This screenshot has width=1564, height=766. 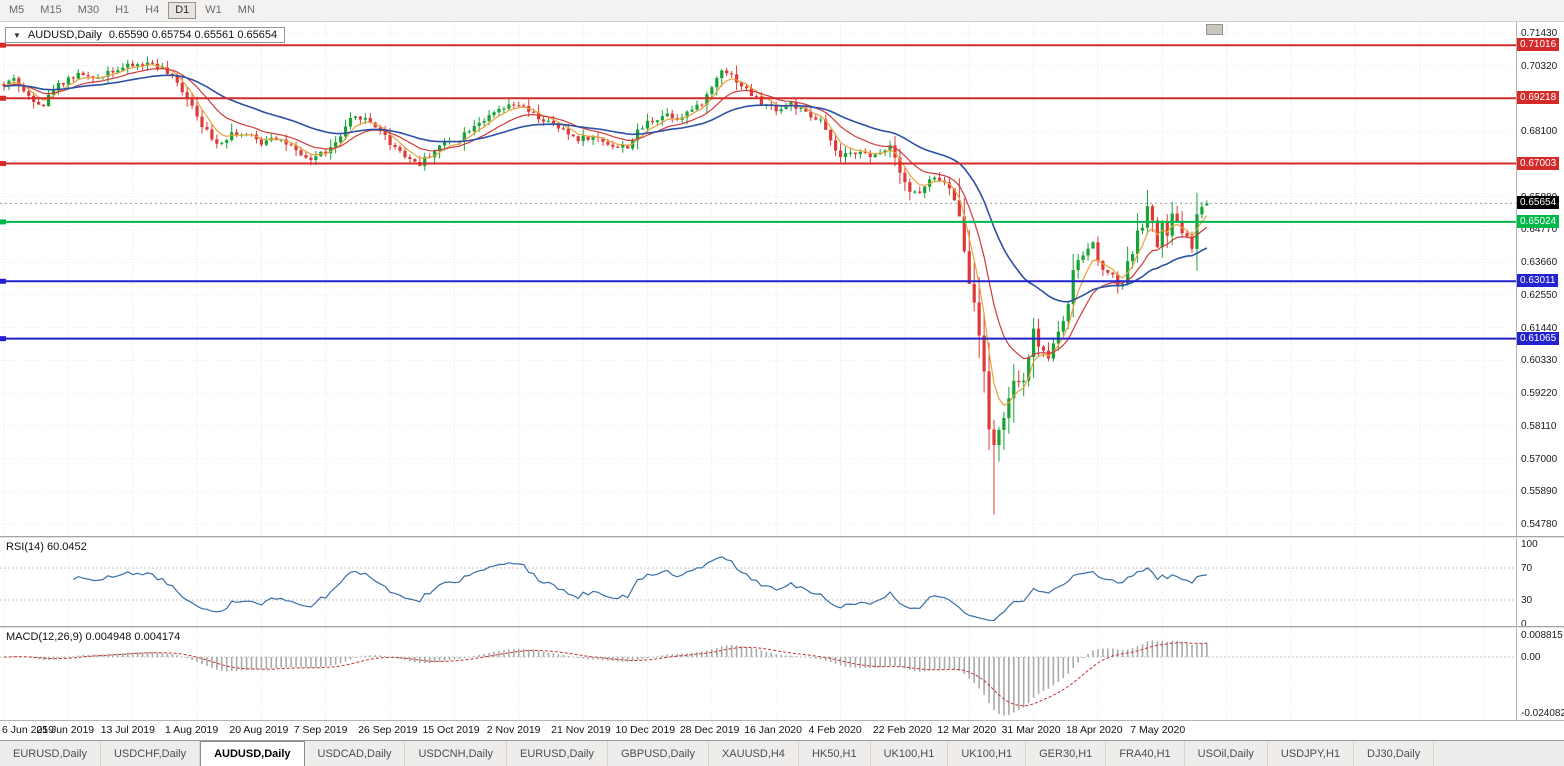 What do you see at coordinates (1540, 582) in the screenshot?
I see `rsi-axis: 100 70 30 0` at bounding box center [1540, 582].